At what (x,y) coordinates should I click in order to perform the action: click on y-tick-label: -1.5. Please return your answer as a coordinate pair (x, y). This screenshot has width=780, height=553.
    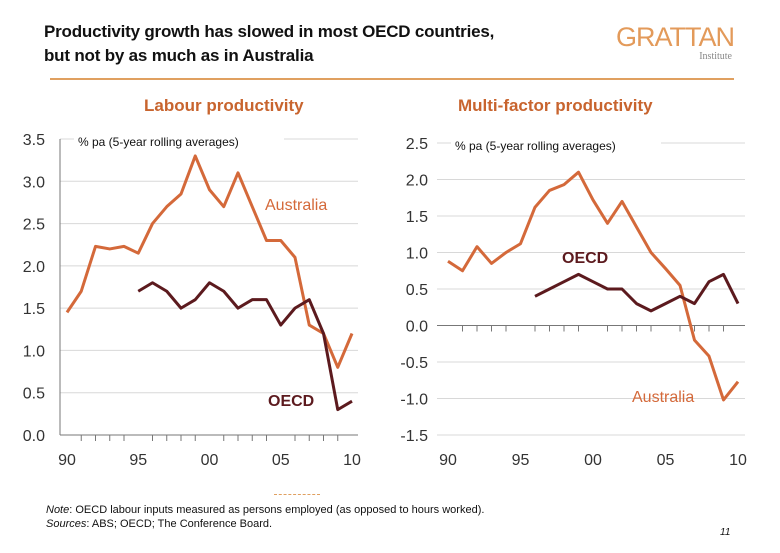
    Looking at the image, I should click on (414, 436).